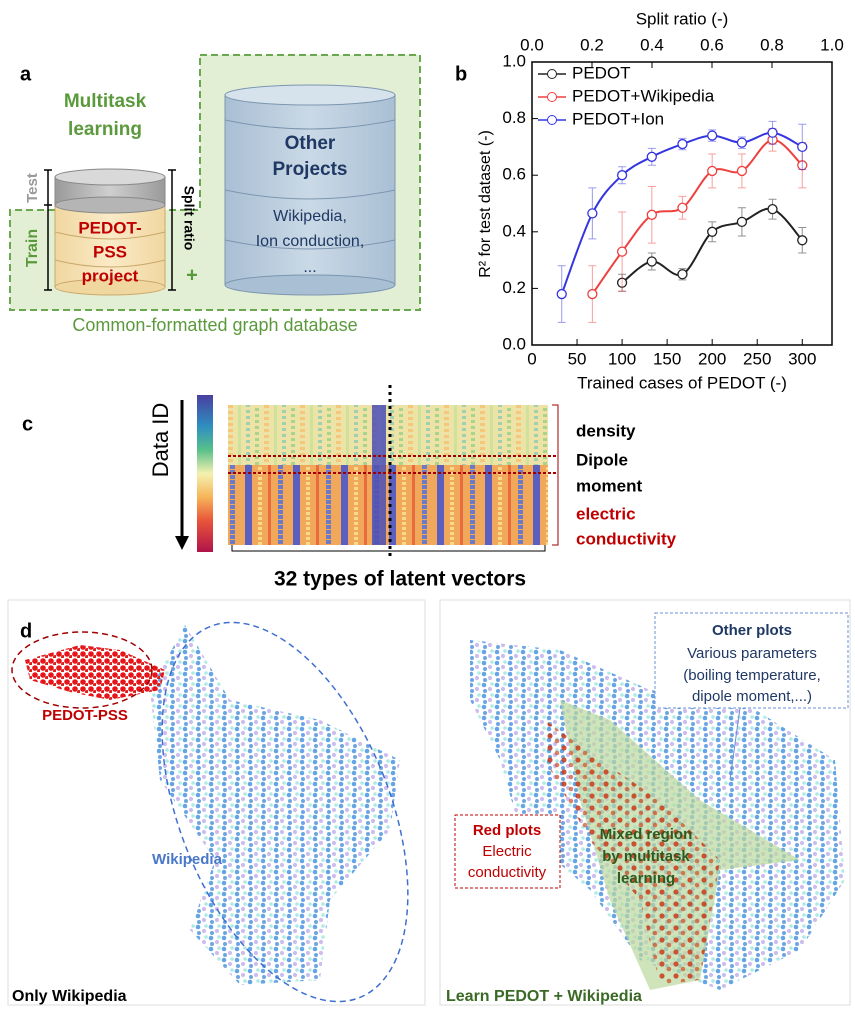 This screenshot has height=1009, width=855. What do you see at coordinates (95, 672) in the screenshot?
I see `red-cluster` at bounding box center [95, 672].